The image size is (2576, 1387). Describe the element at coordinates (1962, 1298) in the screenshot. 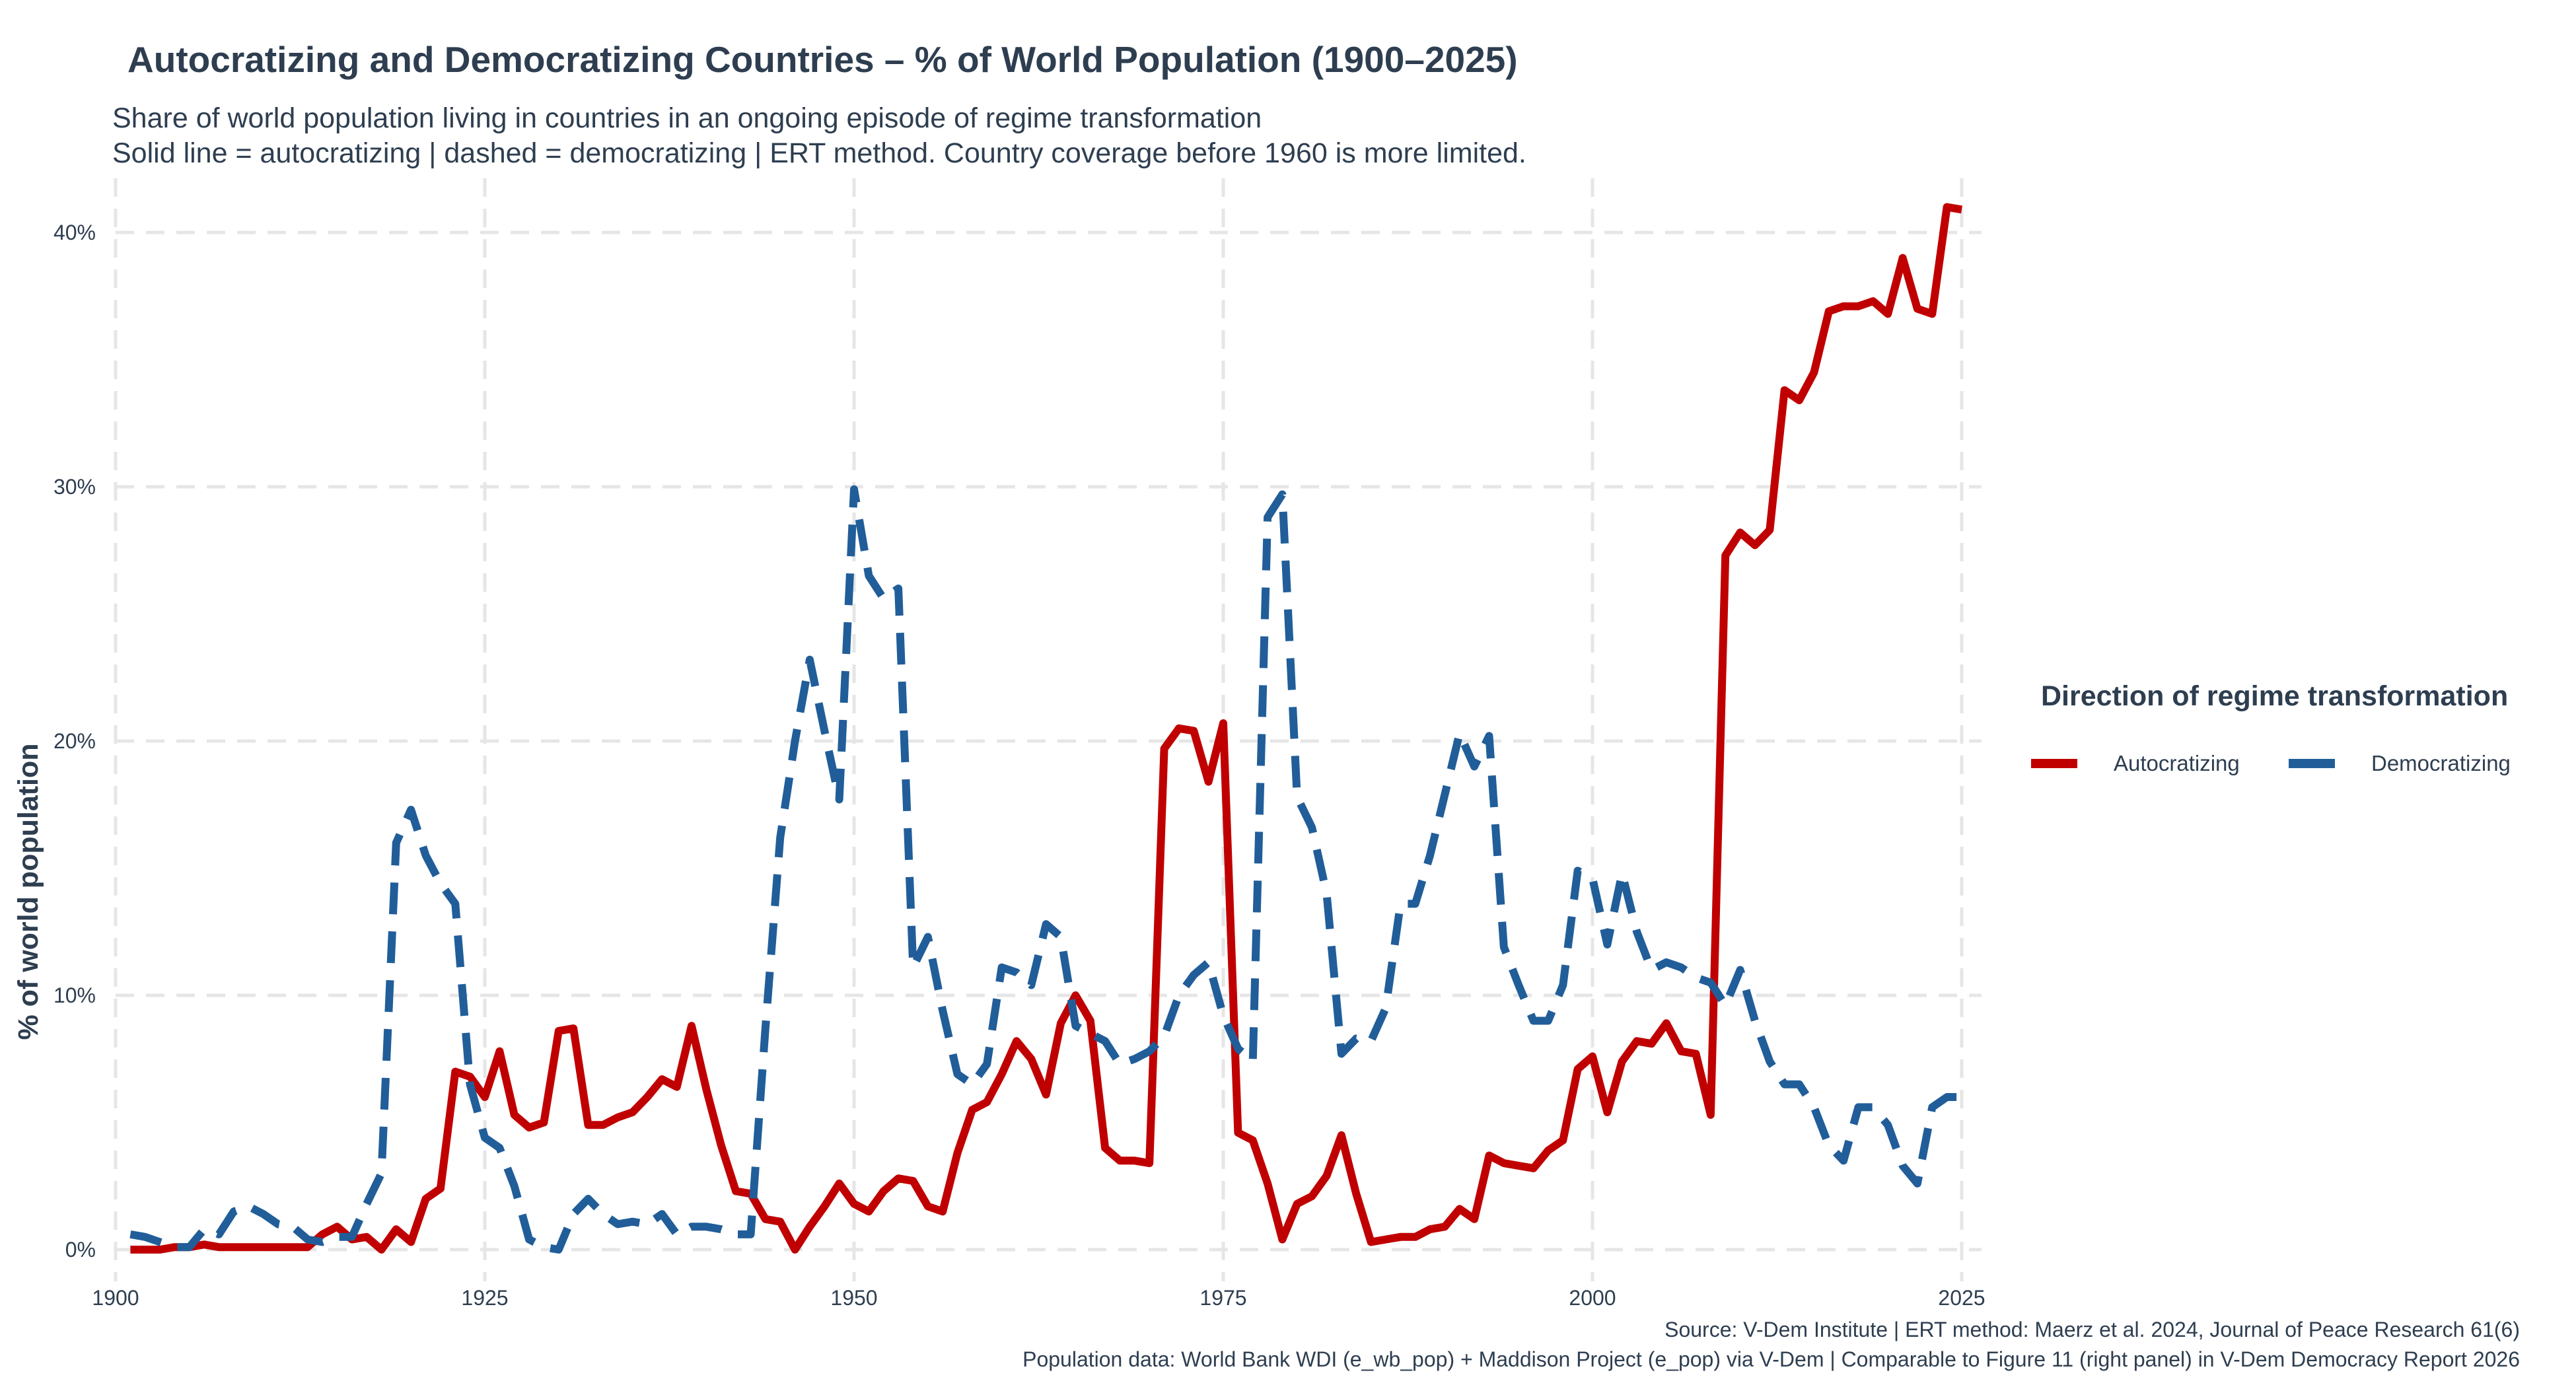

I see `x-tick-label: 2025` at that location.